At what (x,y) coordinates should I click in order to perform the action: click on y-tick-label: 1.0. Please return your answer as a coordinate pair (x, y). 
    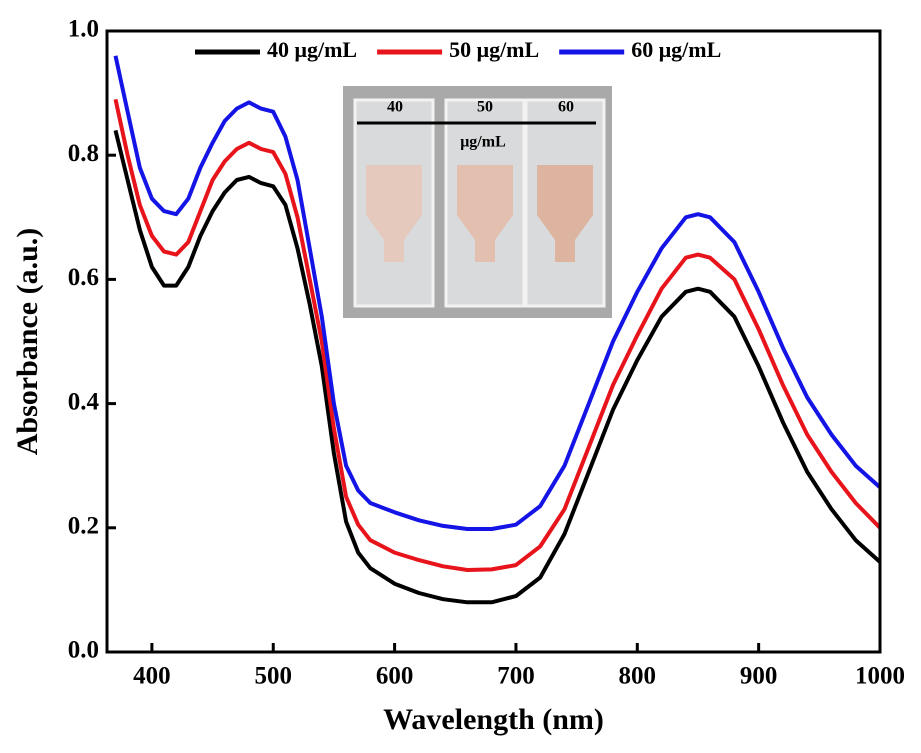
    Looking at the image, I should click on (83, 29).